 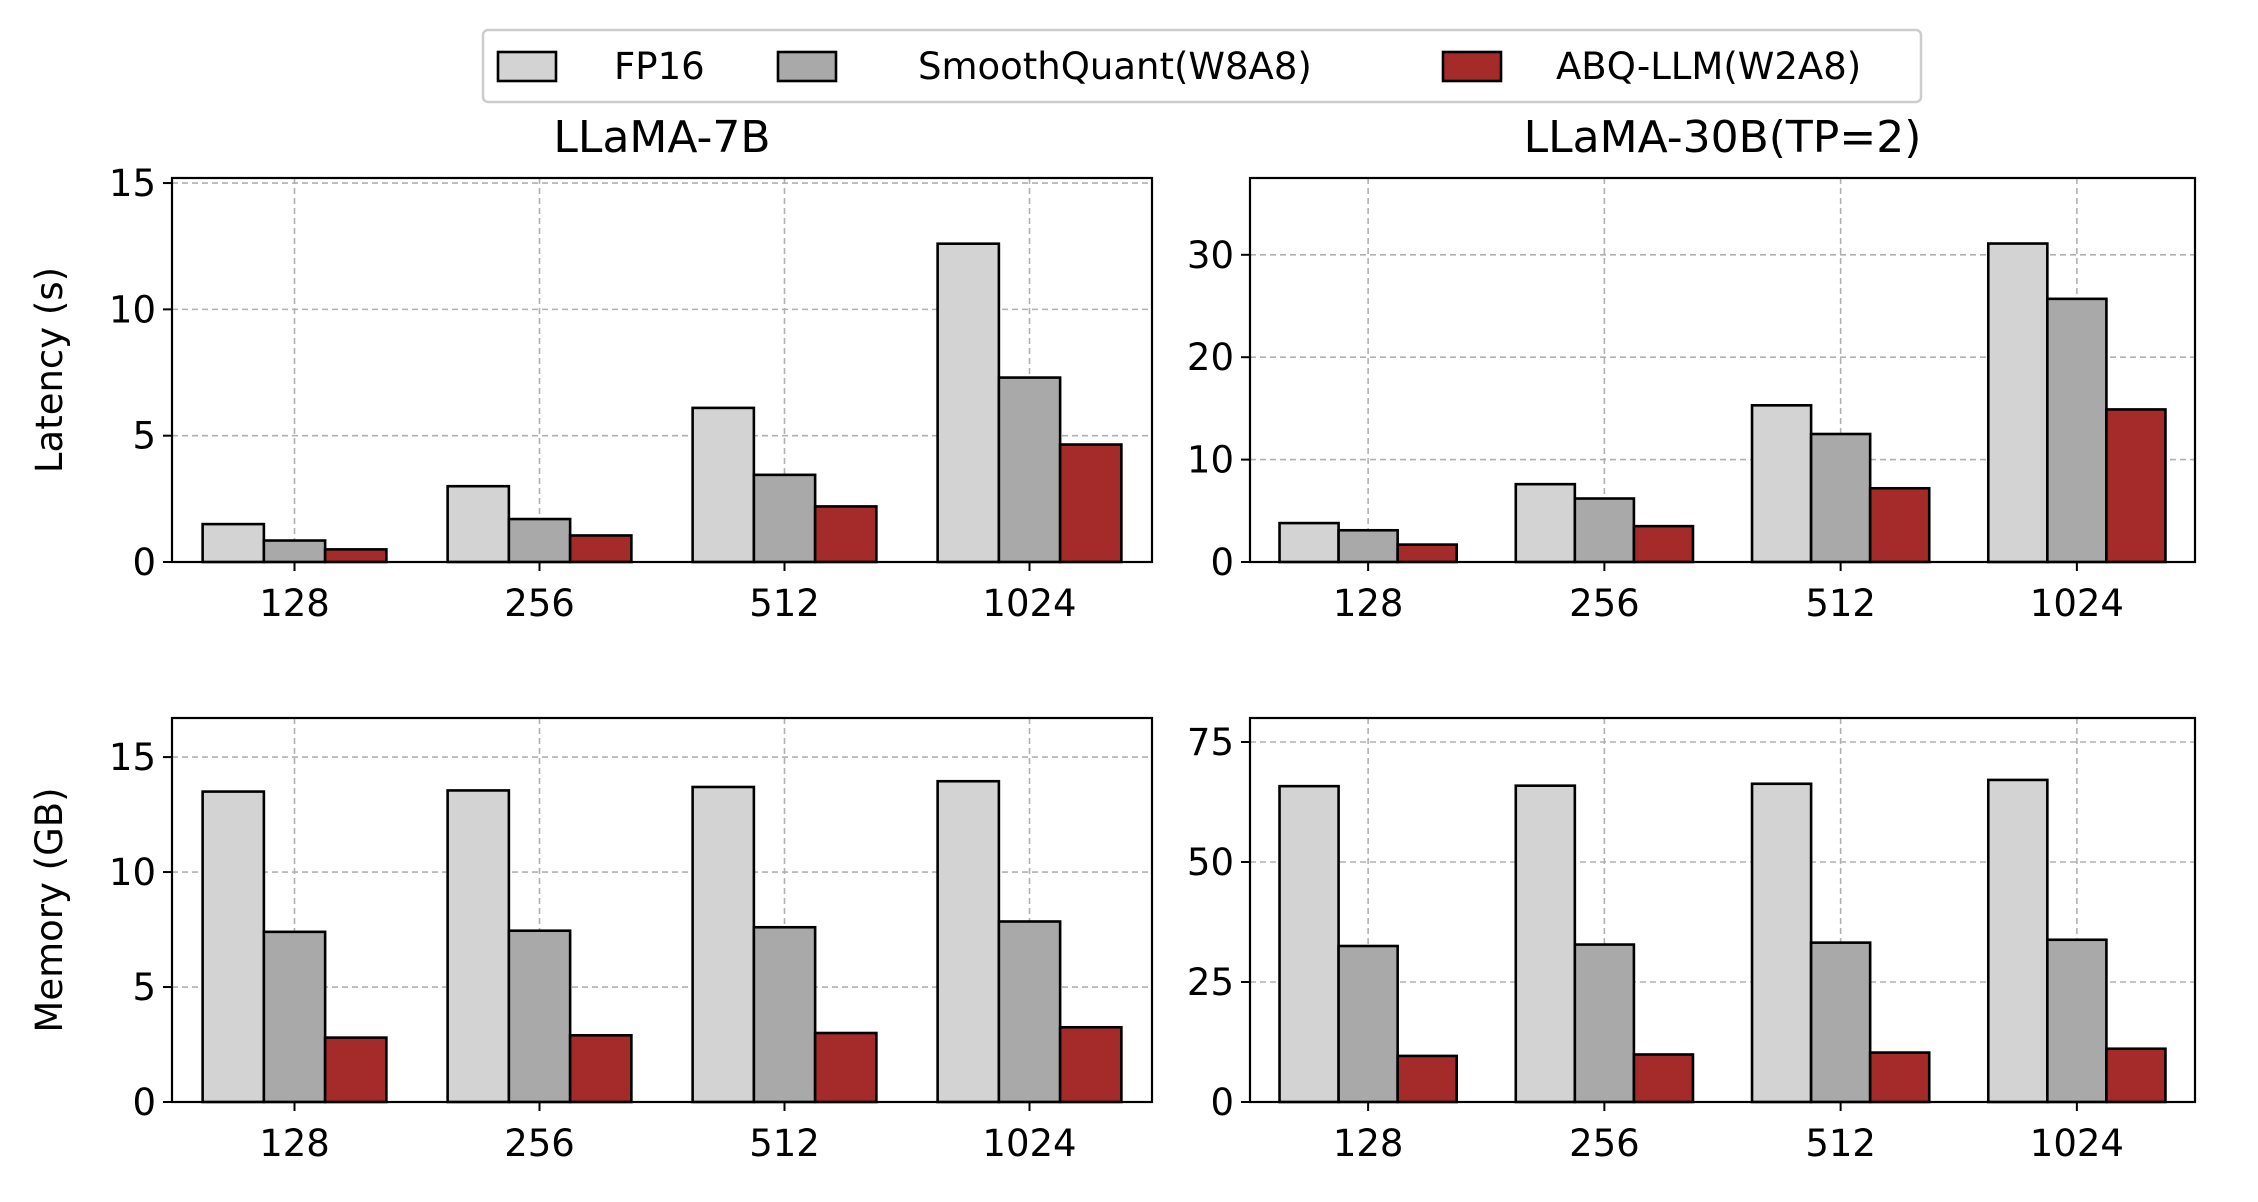 What do you see at coordinates (784, 603) in the screenshot?
I see `latency-llama-7b-xtick-label: 512` at bounding box center [784, 603].